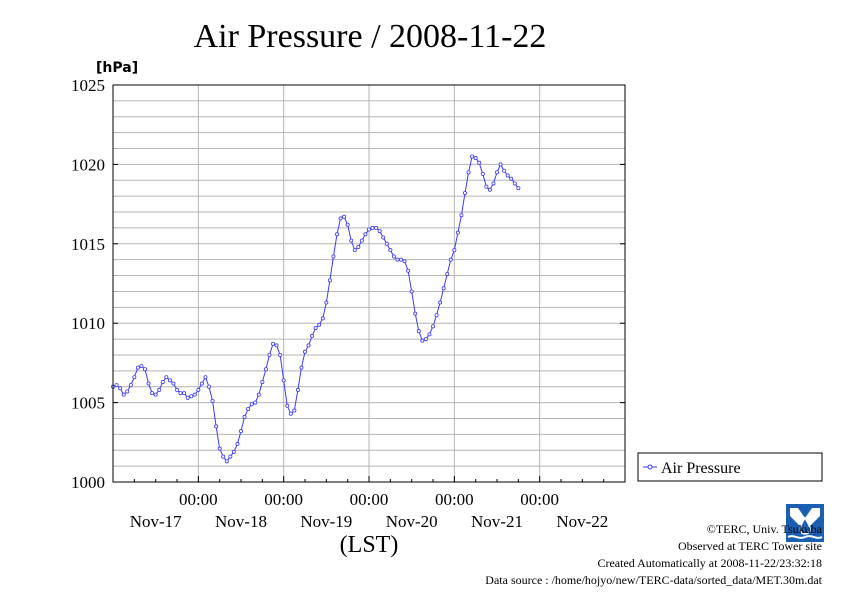 Image resolution: width=842 pixels, height=595 pixels. What do you see at coordinates (88, 403) in the screenshot?
I see `y-tick-label: 1005` at bounding box center [88, 403].